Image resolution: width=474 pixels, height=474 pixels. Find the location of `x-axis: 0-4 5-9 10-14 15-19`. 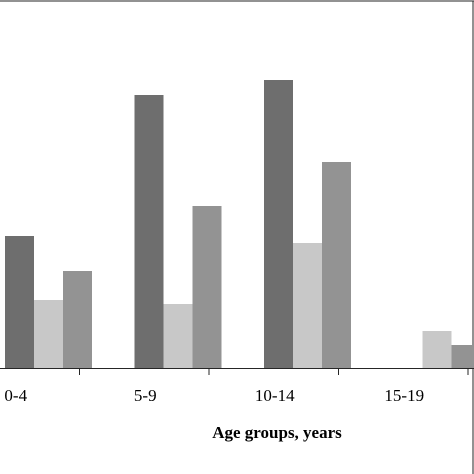

x-axis: 0-4 5-9 10-14 15-19 is located at coordinates (237, 386).